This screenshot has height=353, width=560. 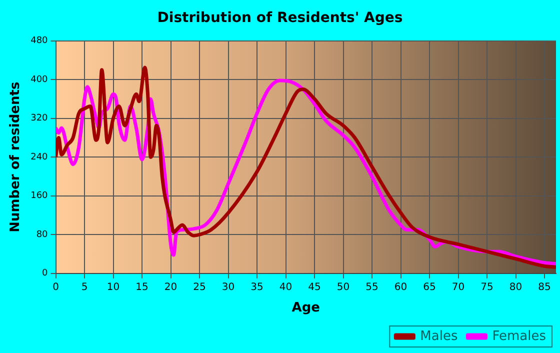 What do you see at coordinates (439, 336) in the screenshot?
I see `legend-label: Males` at bounding box center [439, 336].